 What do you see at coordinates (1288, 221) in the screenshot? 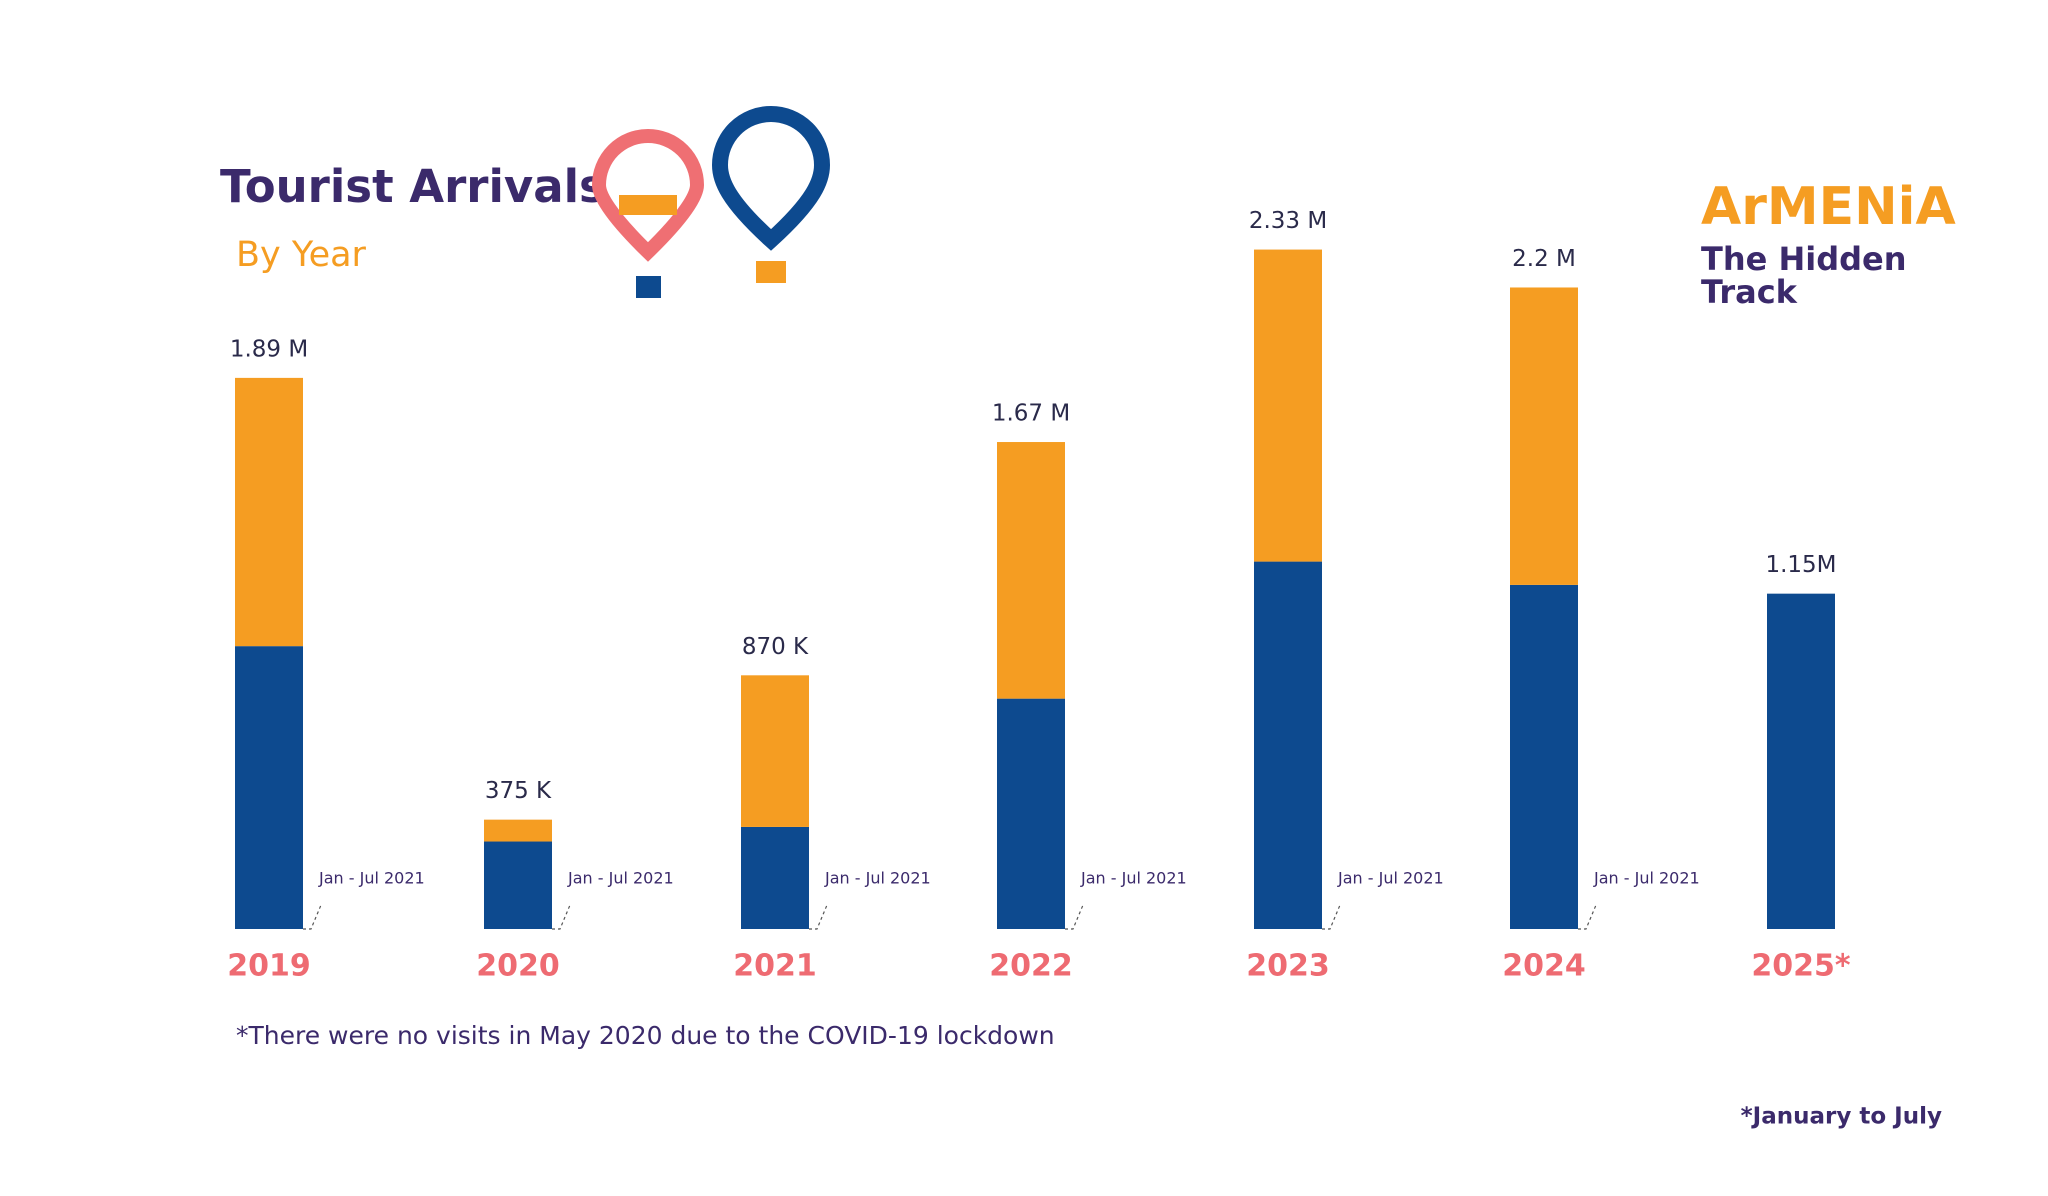
I see `total-label: 2.33 M` at bounding box center [1288, 221].